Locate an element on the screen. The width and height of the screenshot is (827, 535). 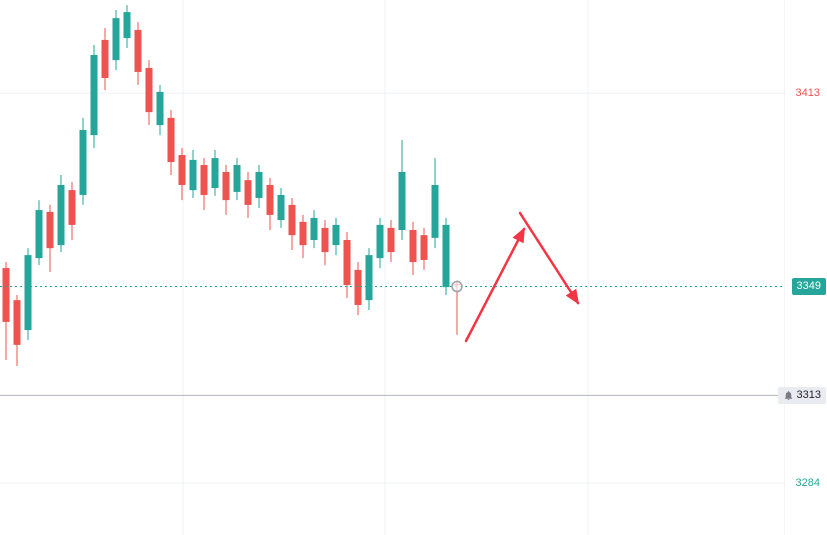
alert-price-badge: 3313 is located at coordinates (801, 395).